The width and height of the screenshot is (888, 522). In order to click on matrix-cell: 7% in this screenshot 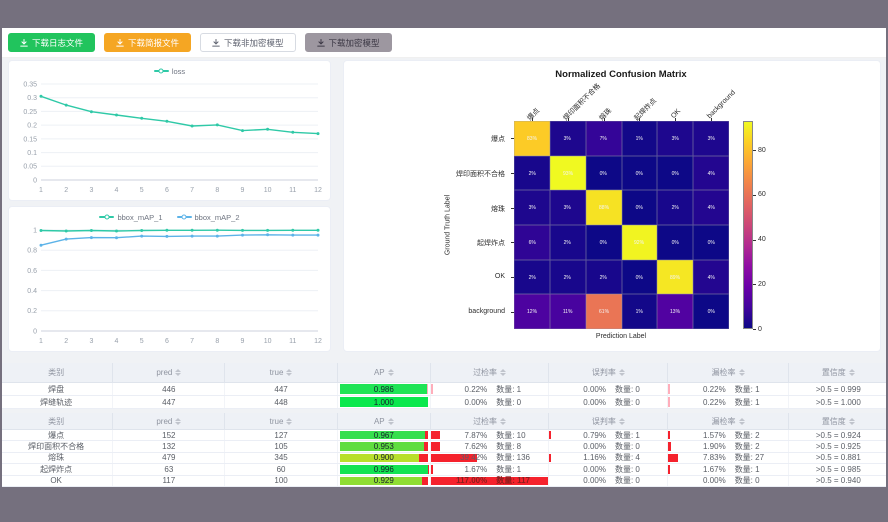, I will do `click(603, 138)`.